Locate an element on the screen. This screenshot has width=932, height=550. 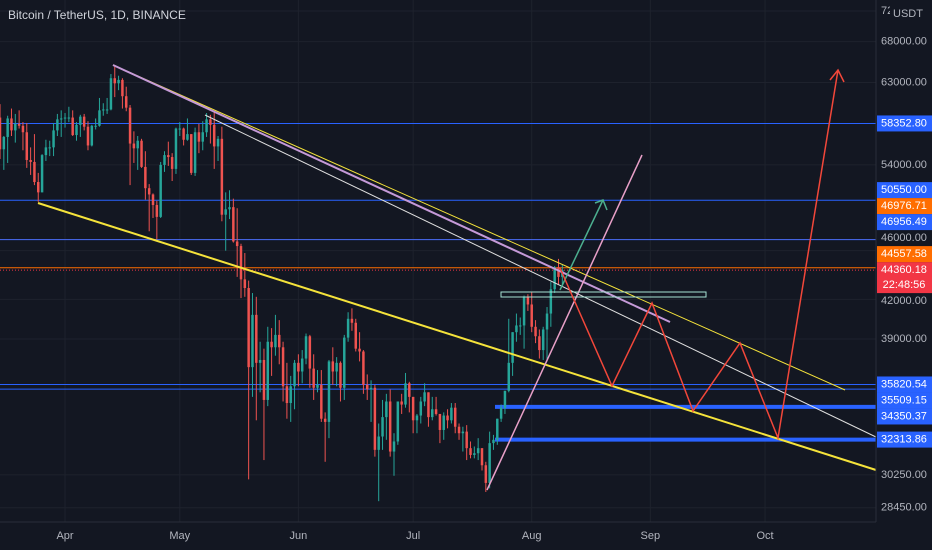
price-label: 44557.58 is located at coordinates (904, 254).